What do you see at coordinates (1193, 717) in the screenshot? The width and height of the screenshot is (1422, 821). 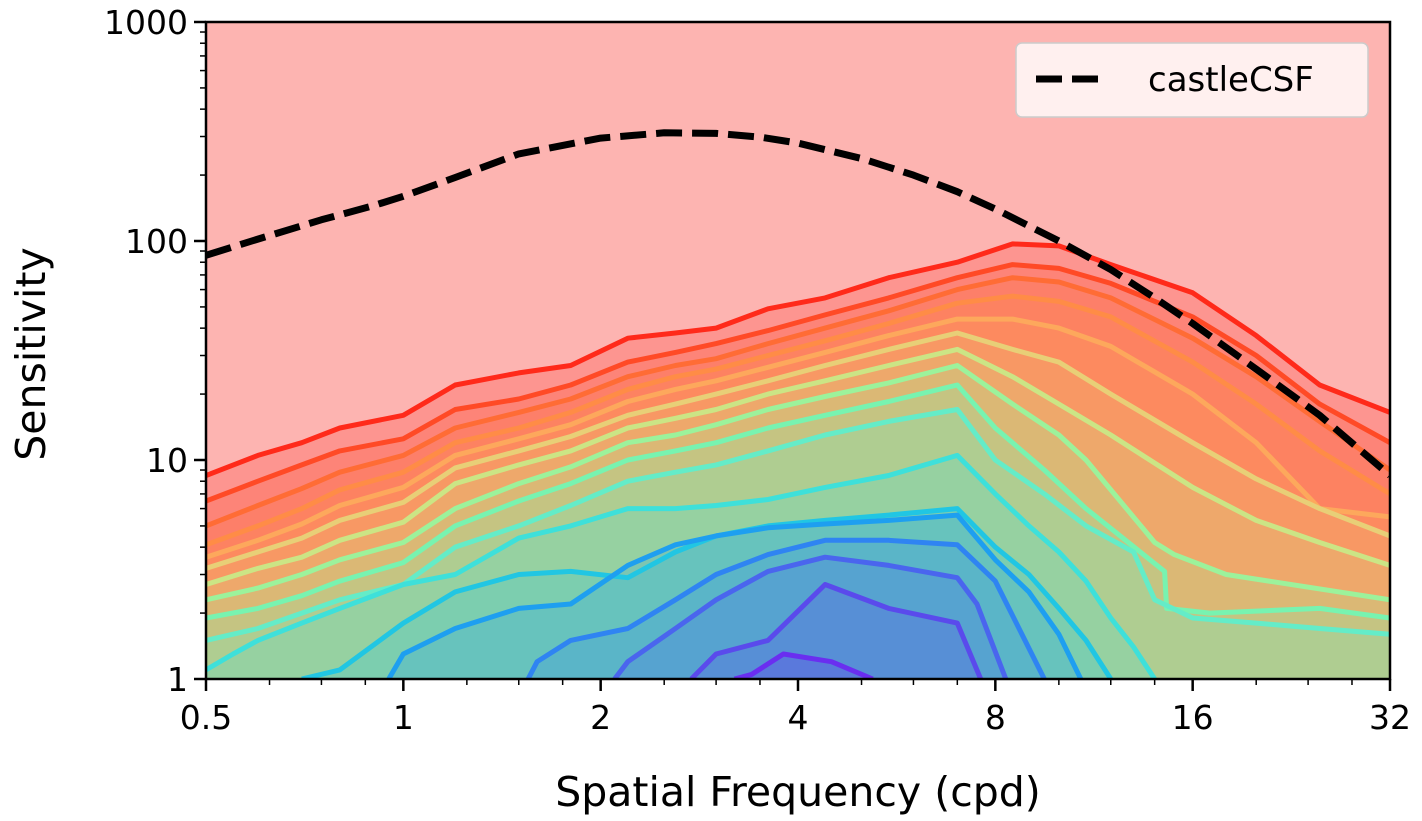 I see `x-tick-label: 16` at bounding box center [1193, 717].